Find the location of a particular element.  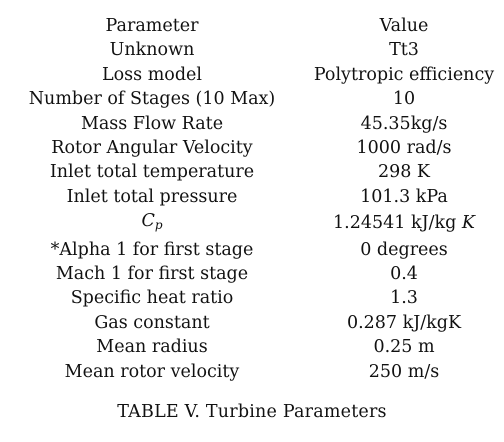

row-parameter: Inlet total pressure is located at coordinates (152, 196).